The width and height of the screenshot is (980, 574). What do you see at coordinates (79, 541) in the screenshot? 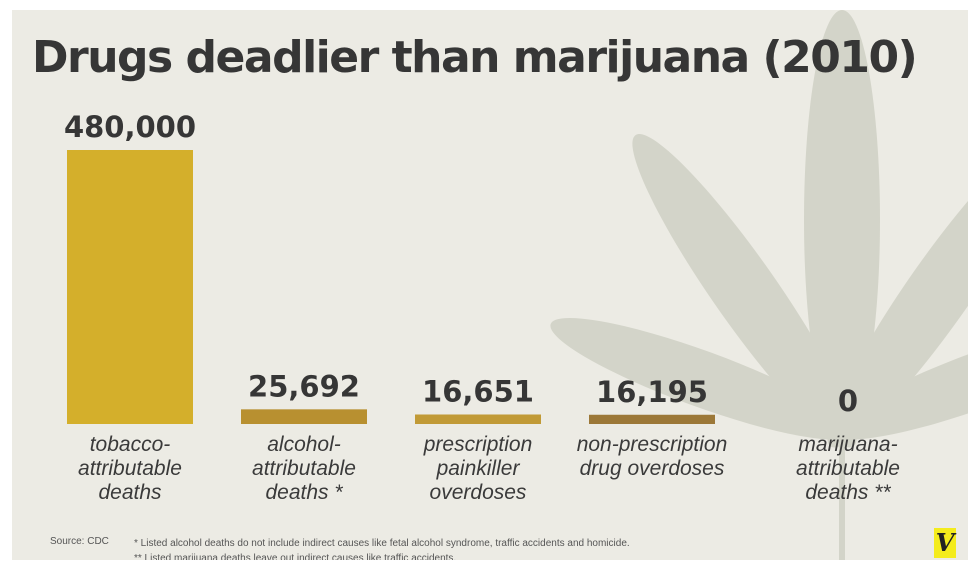
I see `source-note: Source: CDC` at bounding box center [79, 541].